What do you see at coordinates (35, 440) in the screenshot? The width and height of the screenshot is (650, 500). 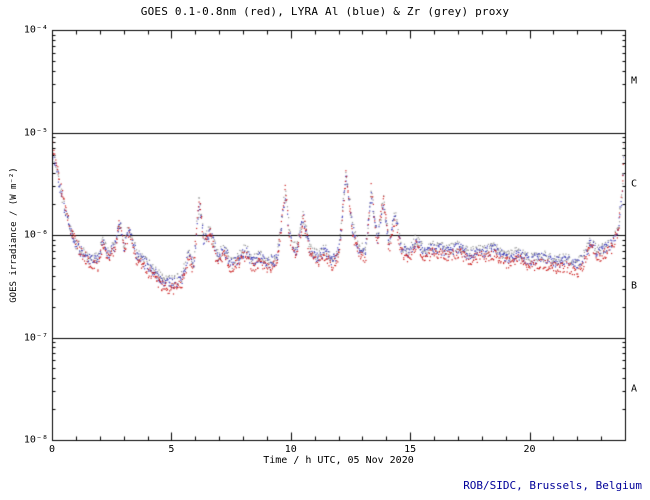 I see `y-tick-label: 10⁻⁸` at bounding box center [35, 440].